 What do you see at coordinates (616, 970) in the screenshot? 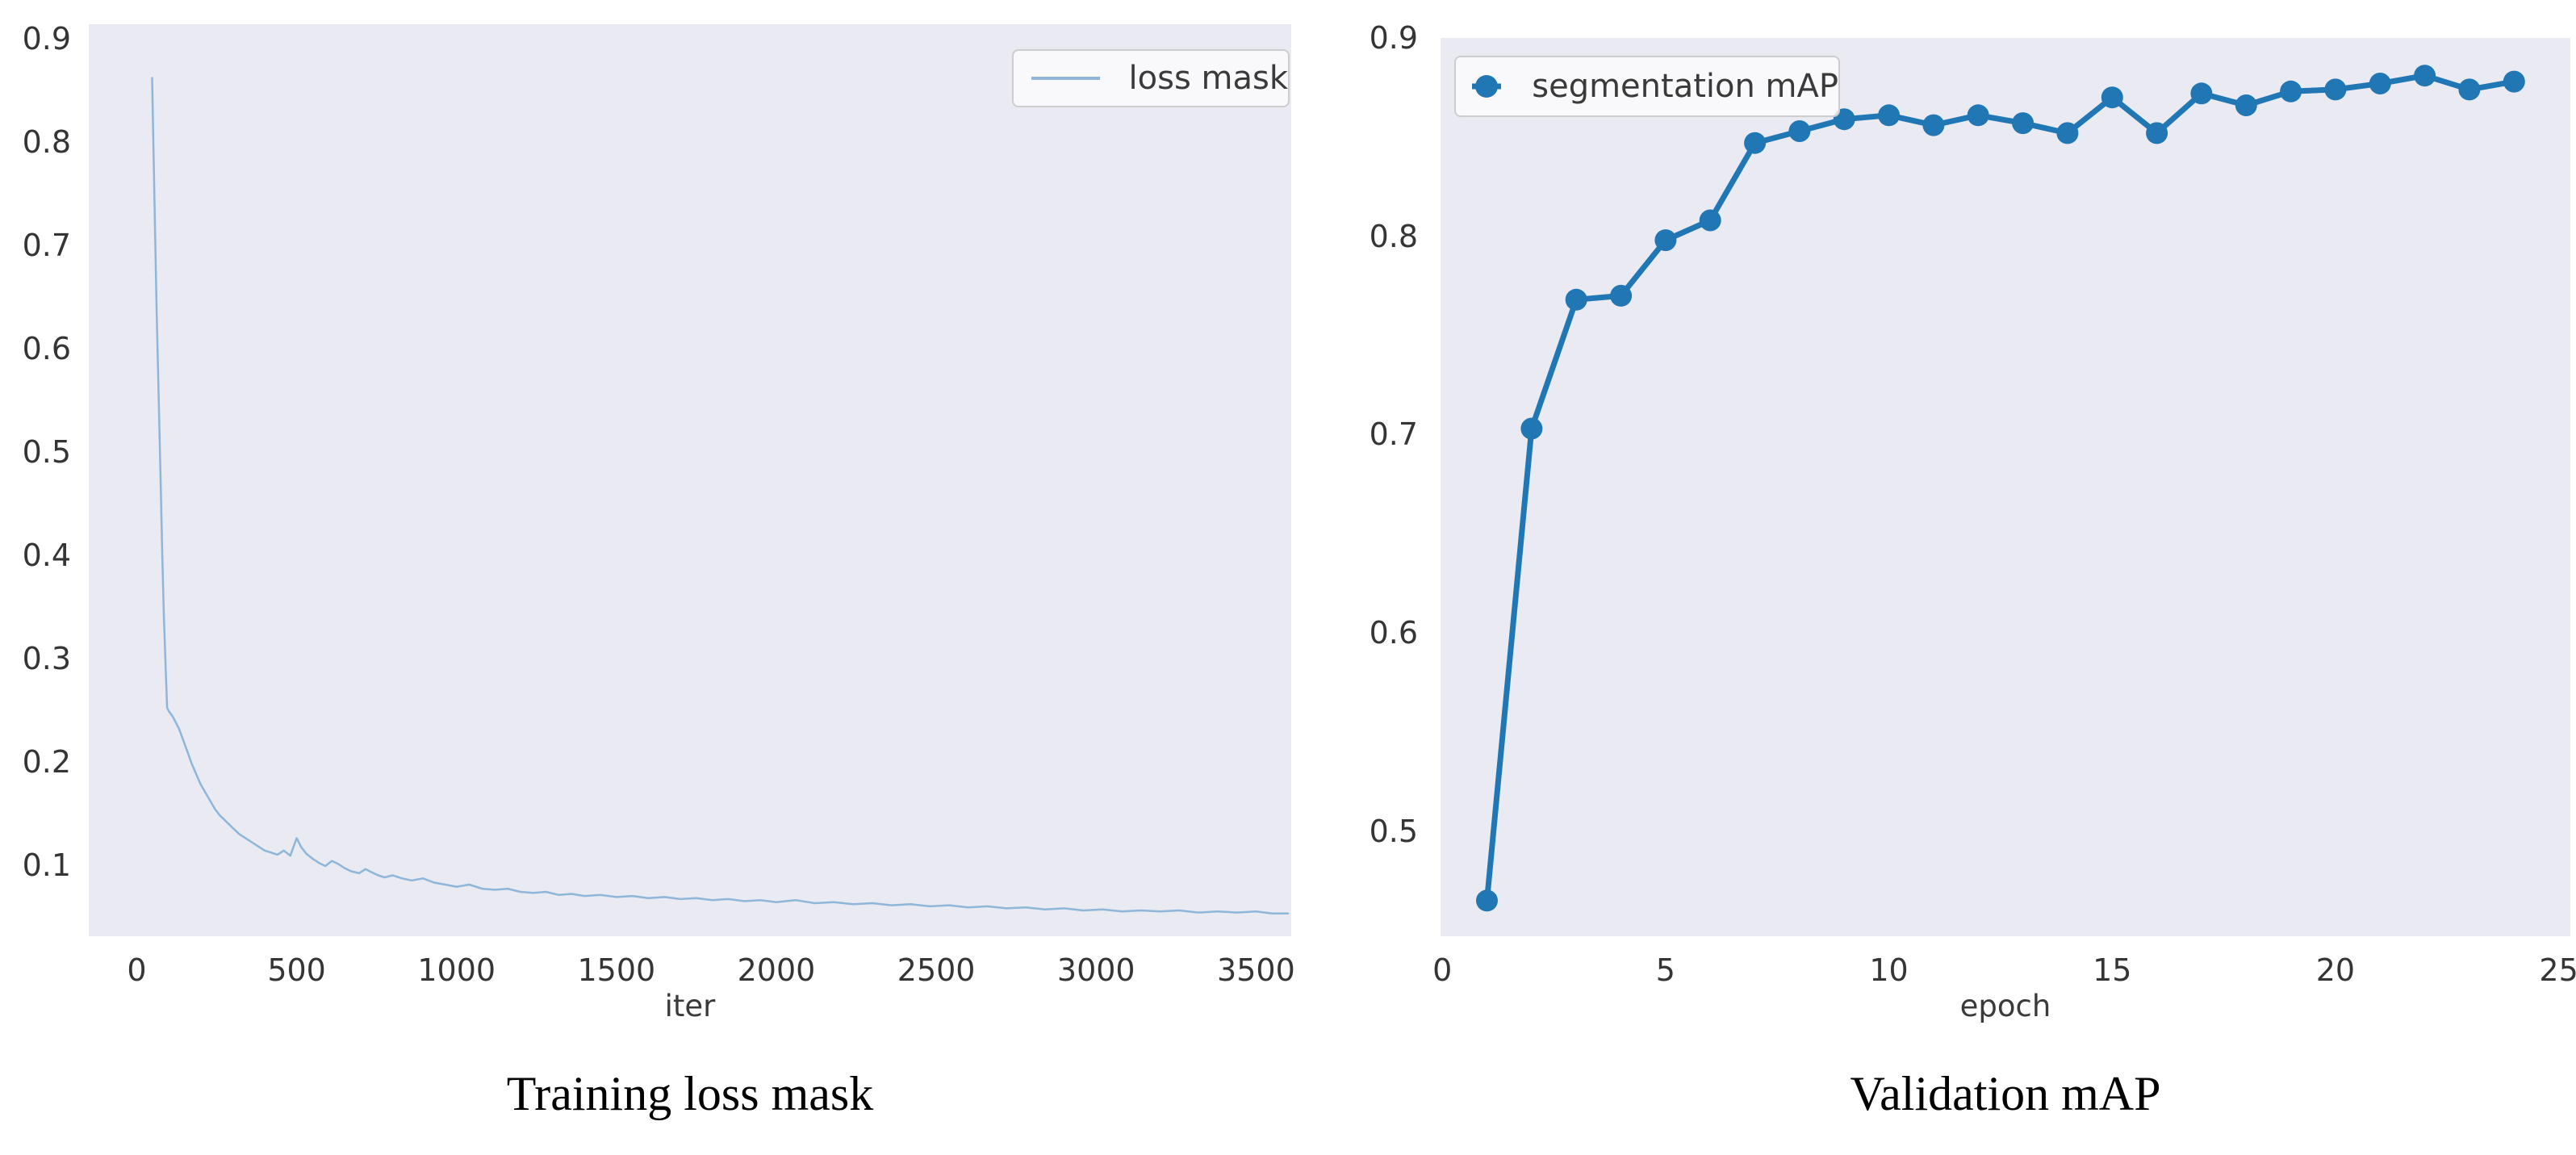
I see `x-tick-label: 1500` at bounding box center [616, 970].